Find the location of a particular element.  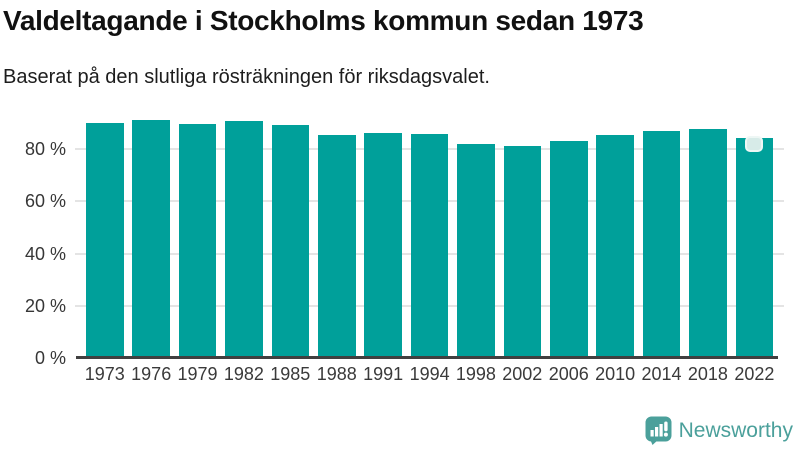

bar-2006 is located at coordinates (569, 249).